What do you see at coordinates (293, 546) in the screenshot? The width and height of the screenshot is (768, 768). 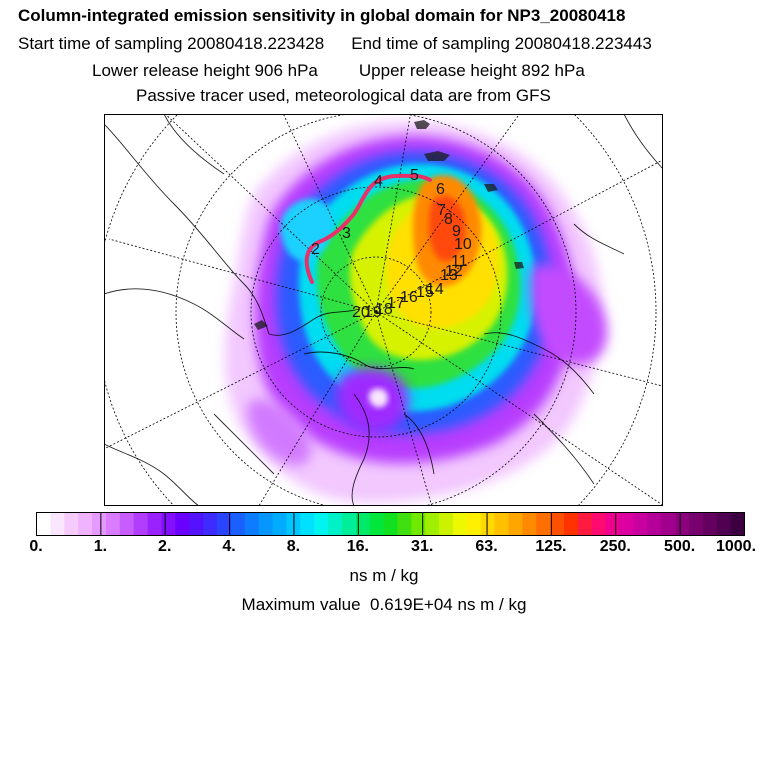 I see `colorbar-tick-label: 8.` at bounding box center [293, 546].